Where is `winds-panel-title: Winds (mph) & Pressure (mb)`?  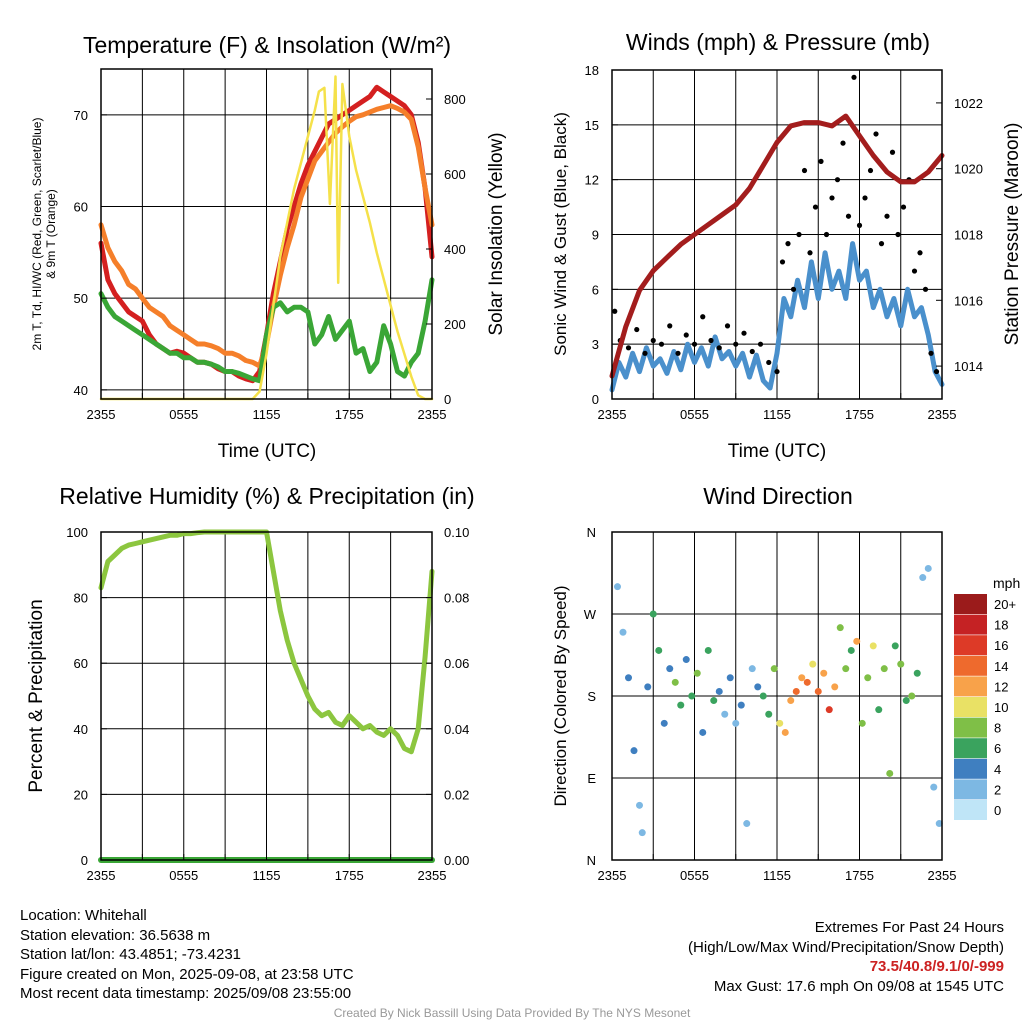 winds-panel-title: Winds (mph) & Pressure (mb) is located at coordinates (778, 42).